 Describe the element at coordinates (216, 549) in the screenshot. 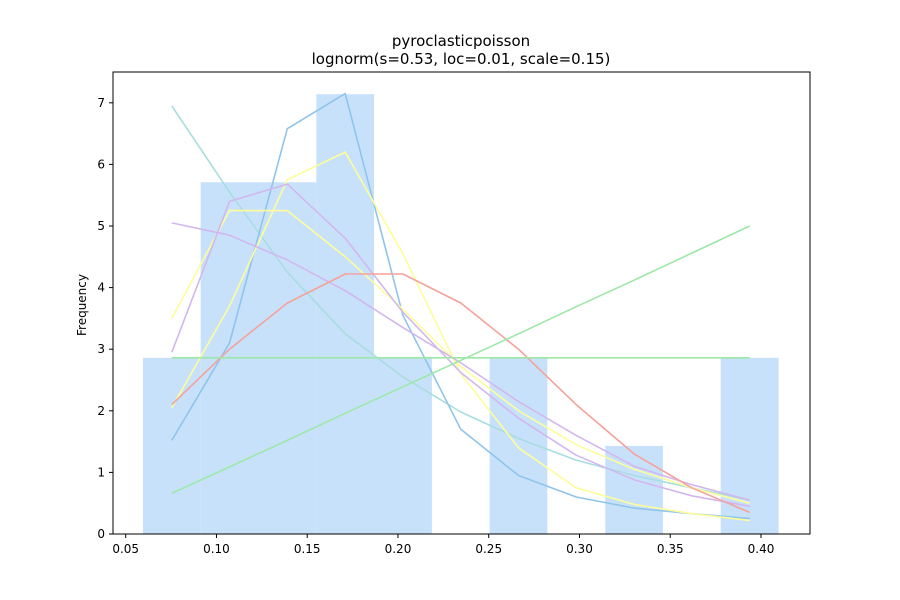

I see `x-tick-label: 0.10` at that location.